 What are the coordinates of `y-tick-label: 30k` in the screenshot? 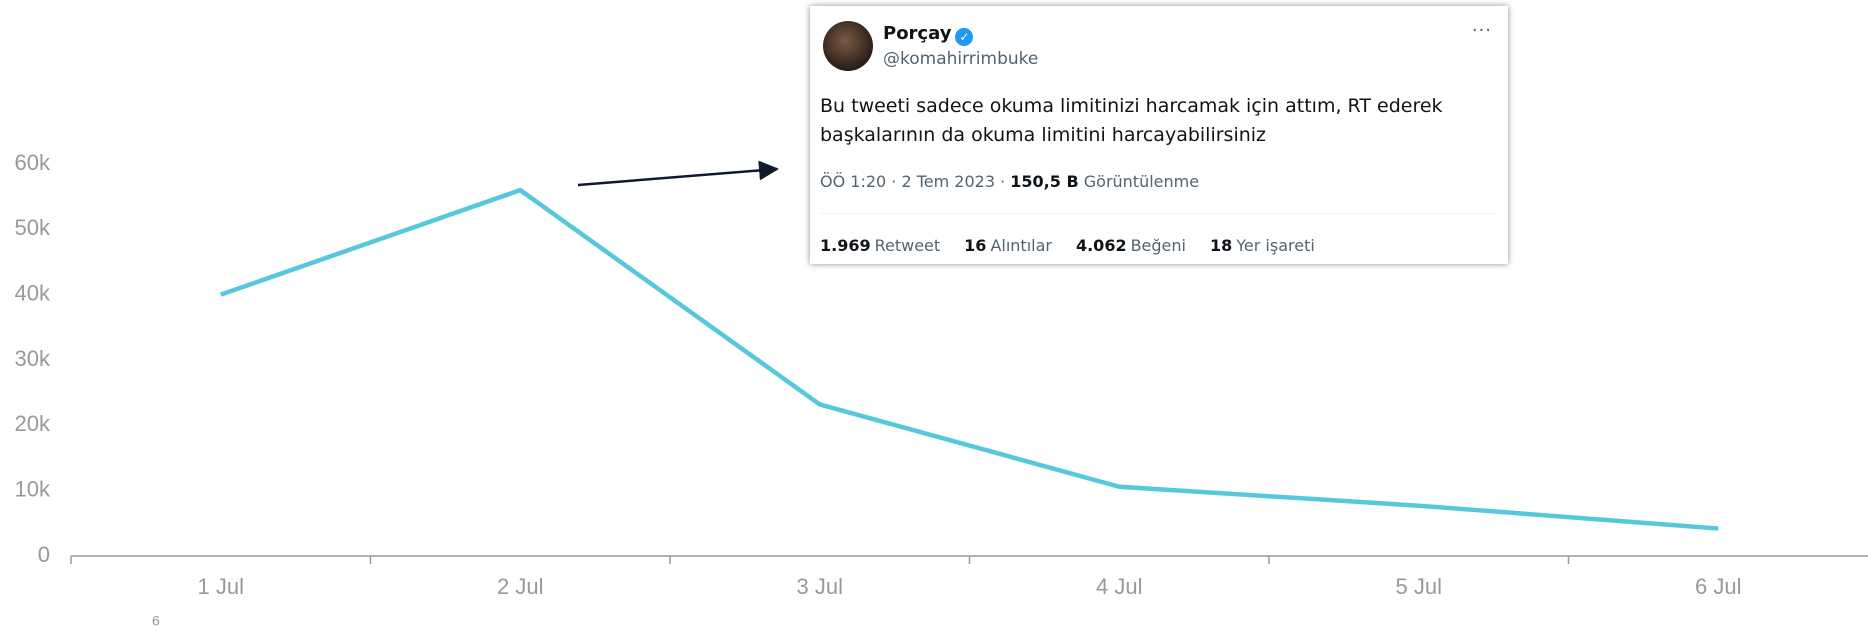 It's located at (33, 358).